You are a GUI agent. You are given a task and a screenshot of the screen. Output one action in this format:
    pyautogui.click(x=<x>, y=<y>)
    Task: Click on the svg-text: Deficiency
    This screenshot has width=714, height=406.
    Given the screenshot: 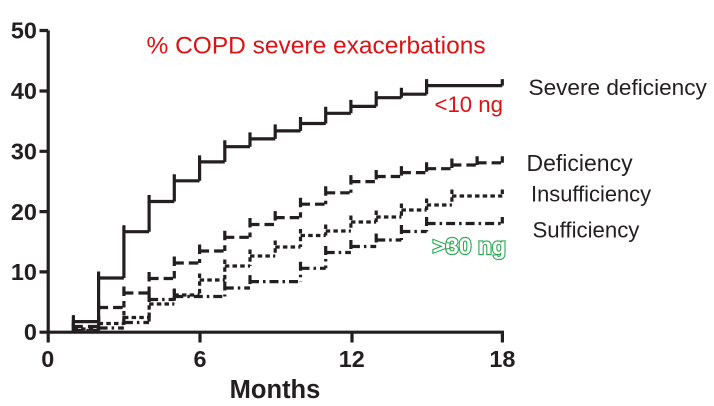 What is the action you would take?
    pyautogui.click(x=580, y=163)
    